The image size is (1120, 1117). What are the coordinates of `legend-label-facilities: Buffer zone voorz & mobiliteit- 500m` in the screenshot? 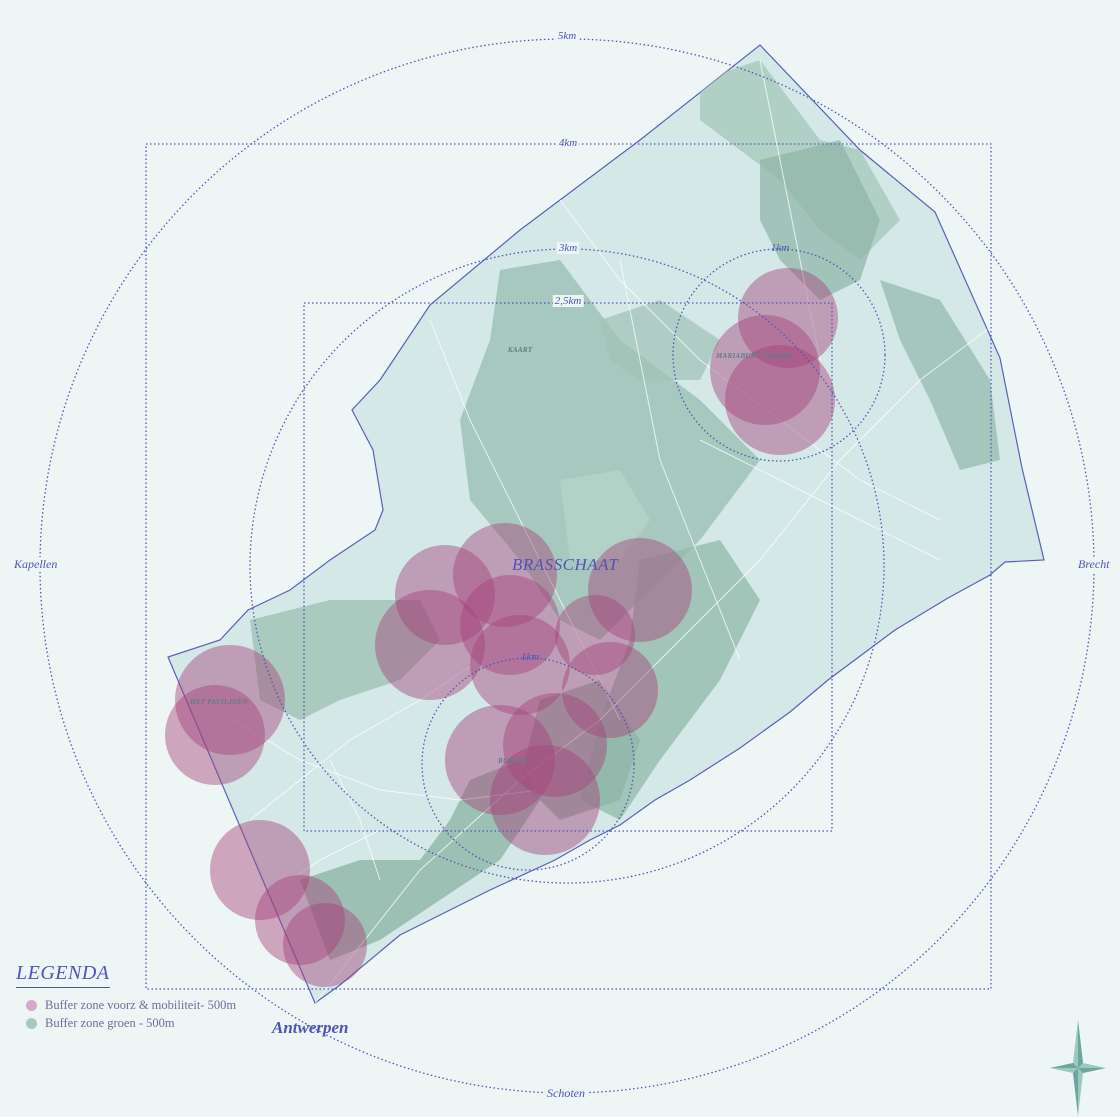 It's located at (141, 1005).